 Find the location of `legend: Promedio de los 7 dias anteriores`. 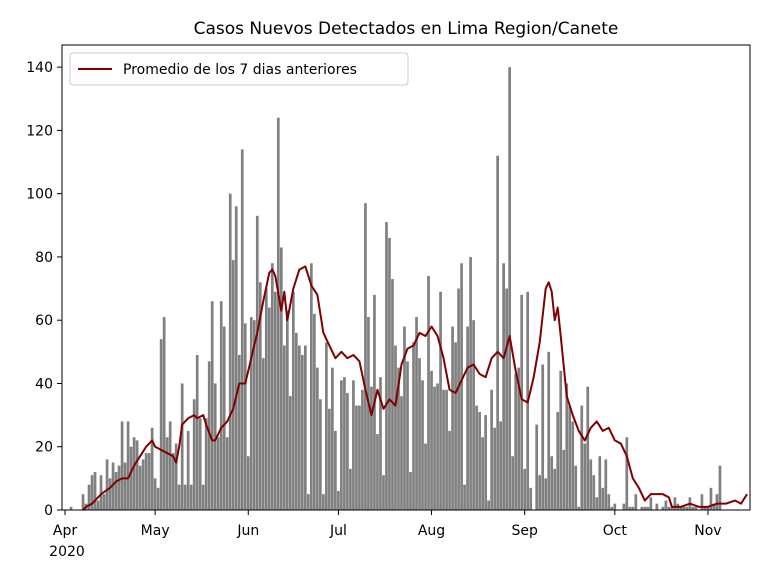

legend: Promedio de los 7 dias anteriores is located at coordinates (239, 69).